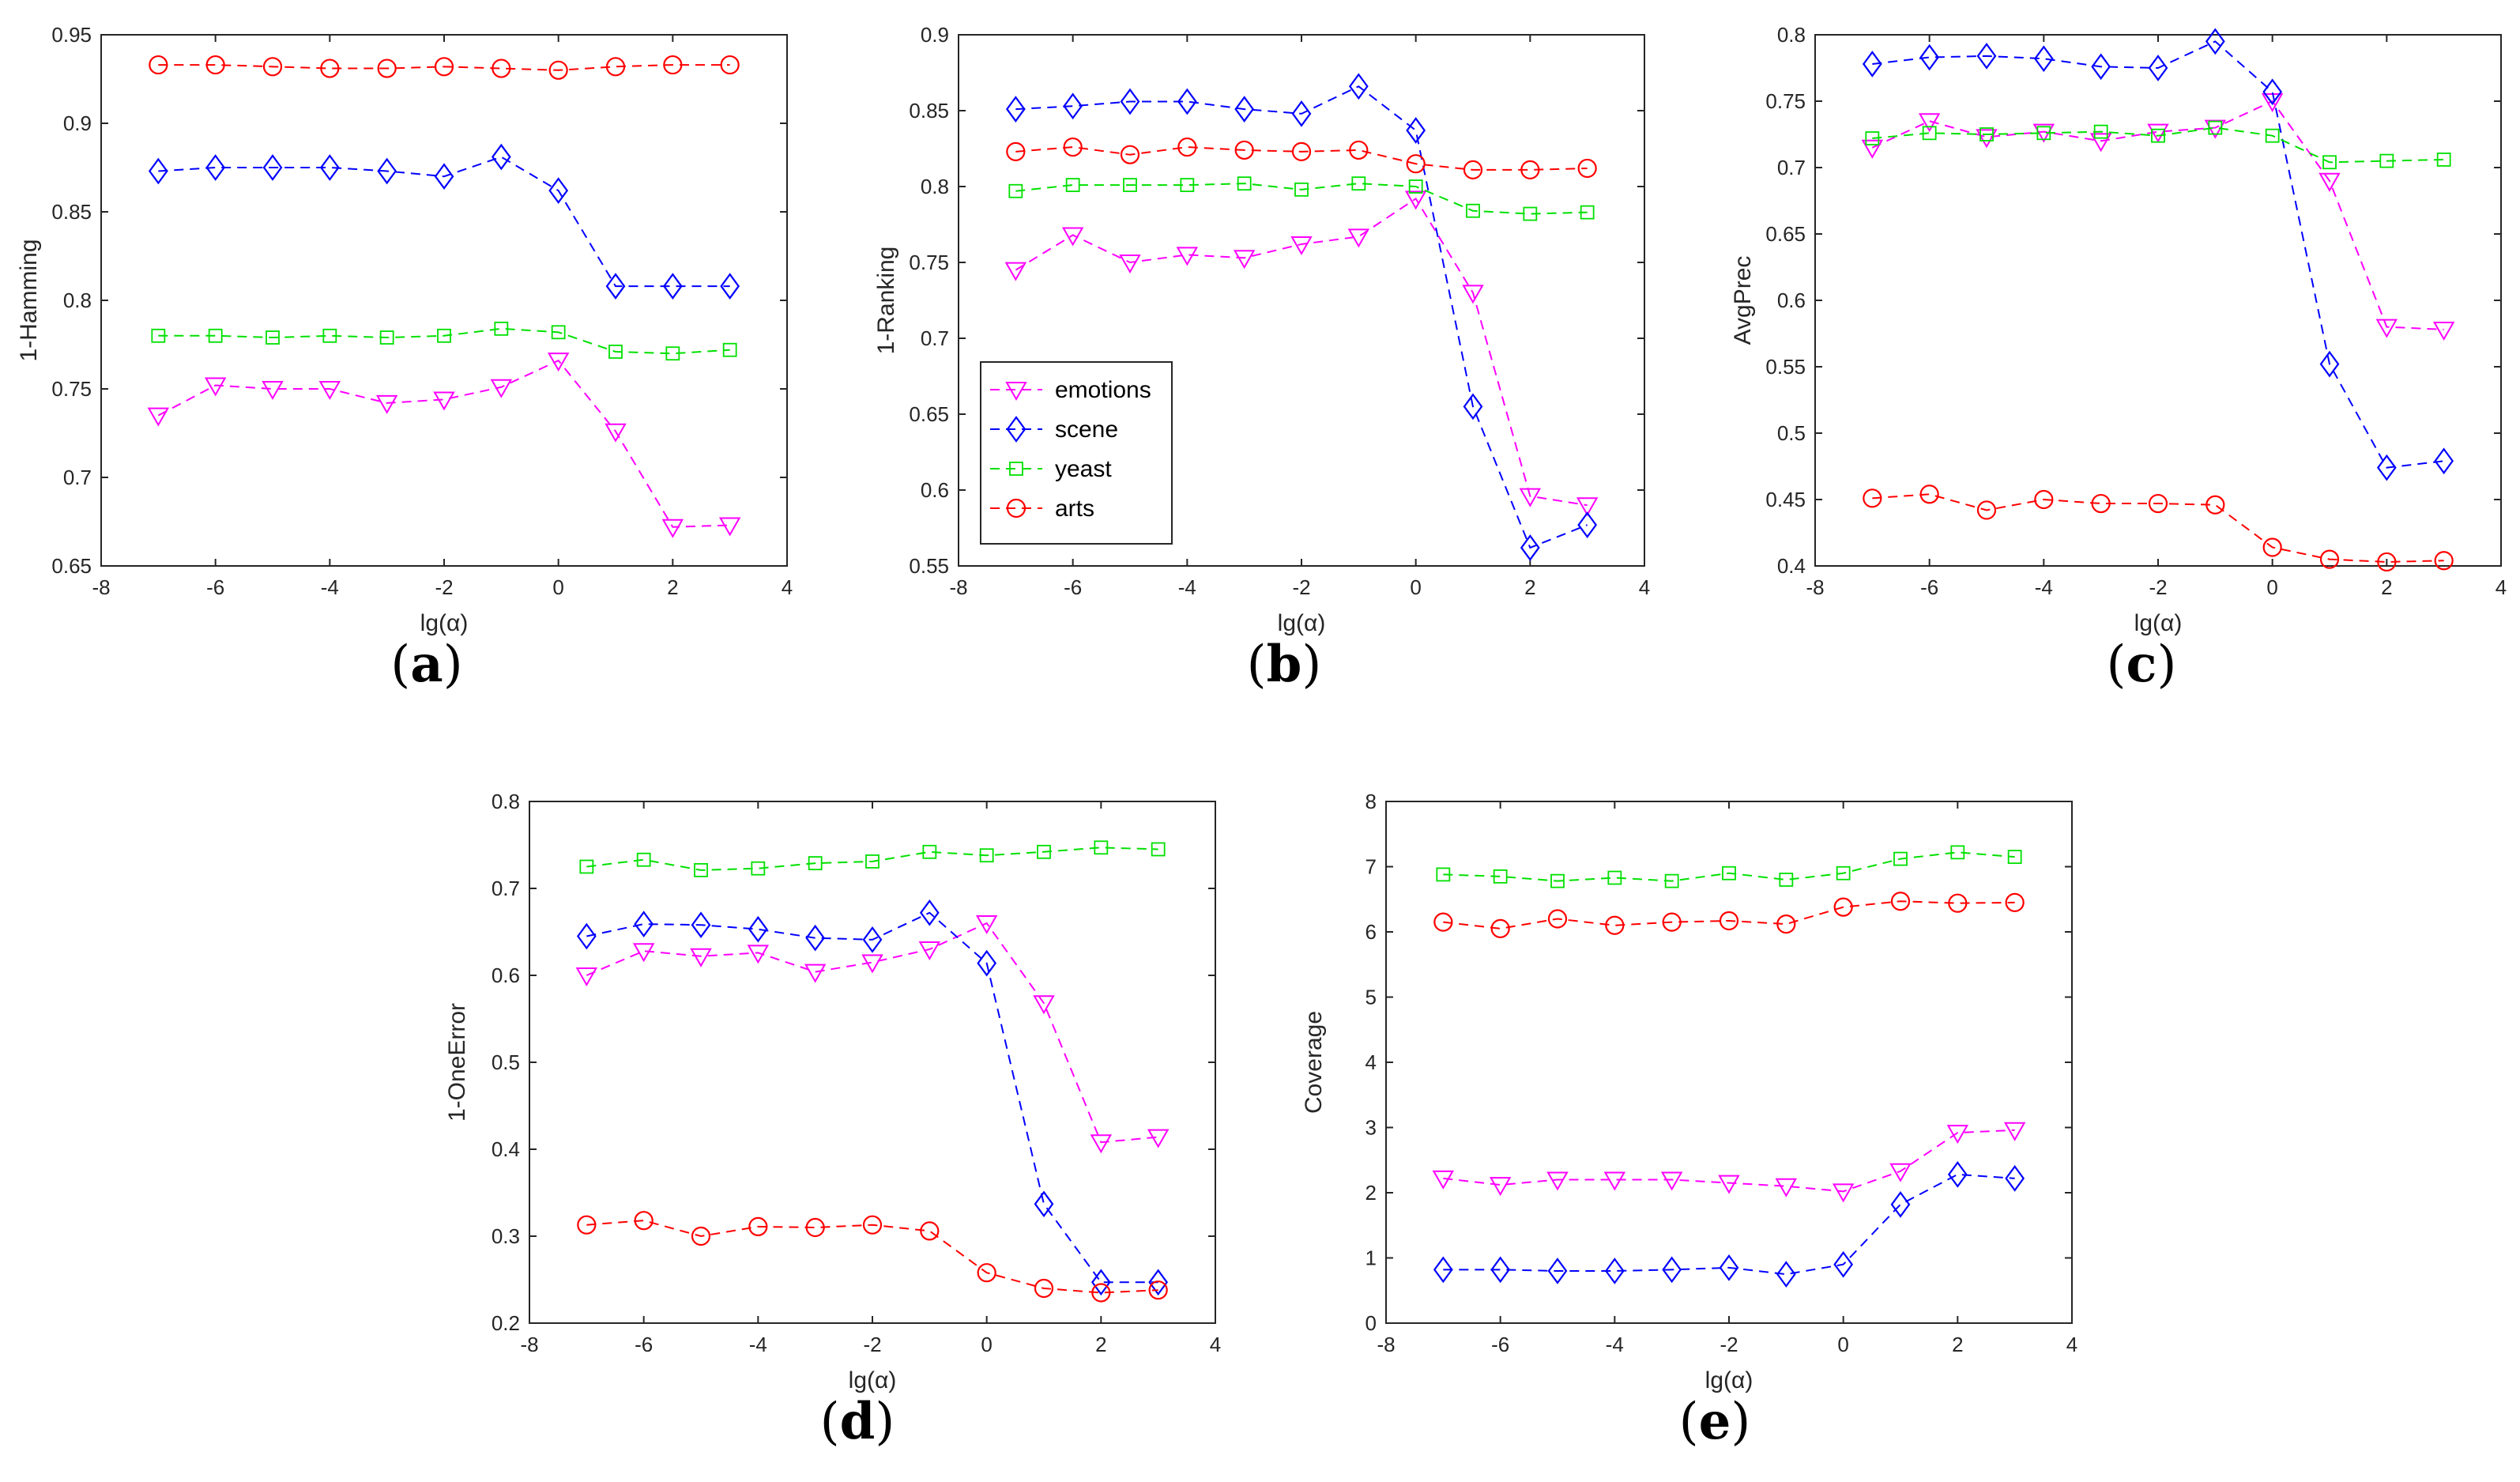 This screenshot has height=1482, width=2520. What do you see at coordinates (885, 1422) in the screenshot?
I see `panel-label-close: )` at bounding box center [885, 1422].